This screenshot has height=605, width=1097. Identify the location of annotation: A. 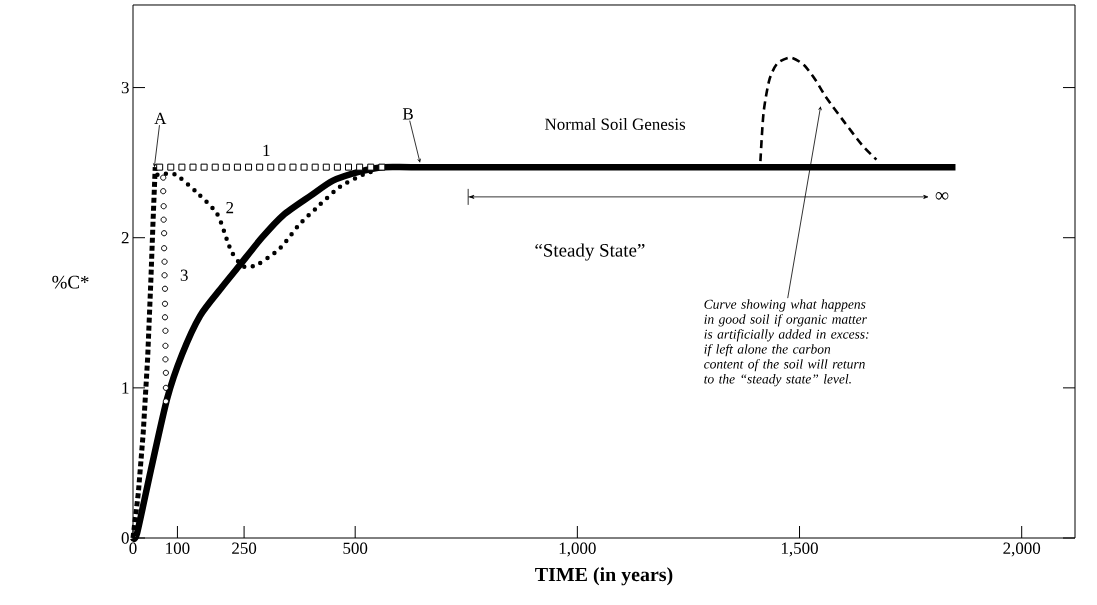
(160, 118).